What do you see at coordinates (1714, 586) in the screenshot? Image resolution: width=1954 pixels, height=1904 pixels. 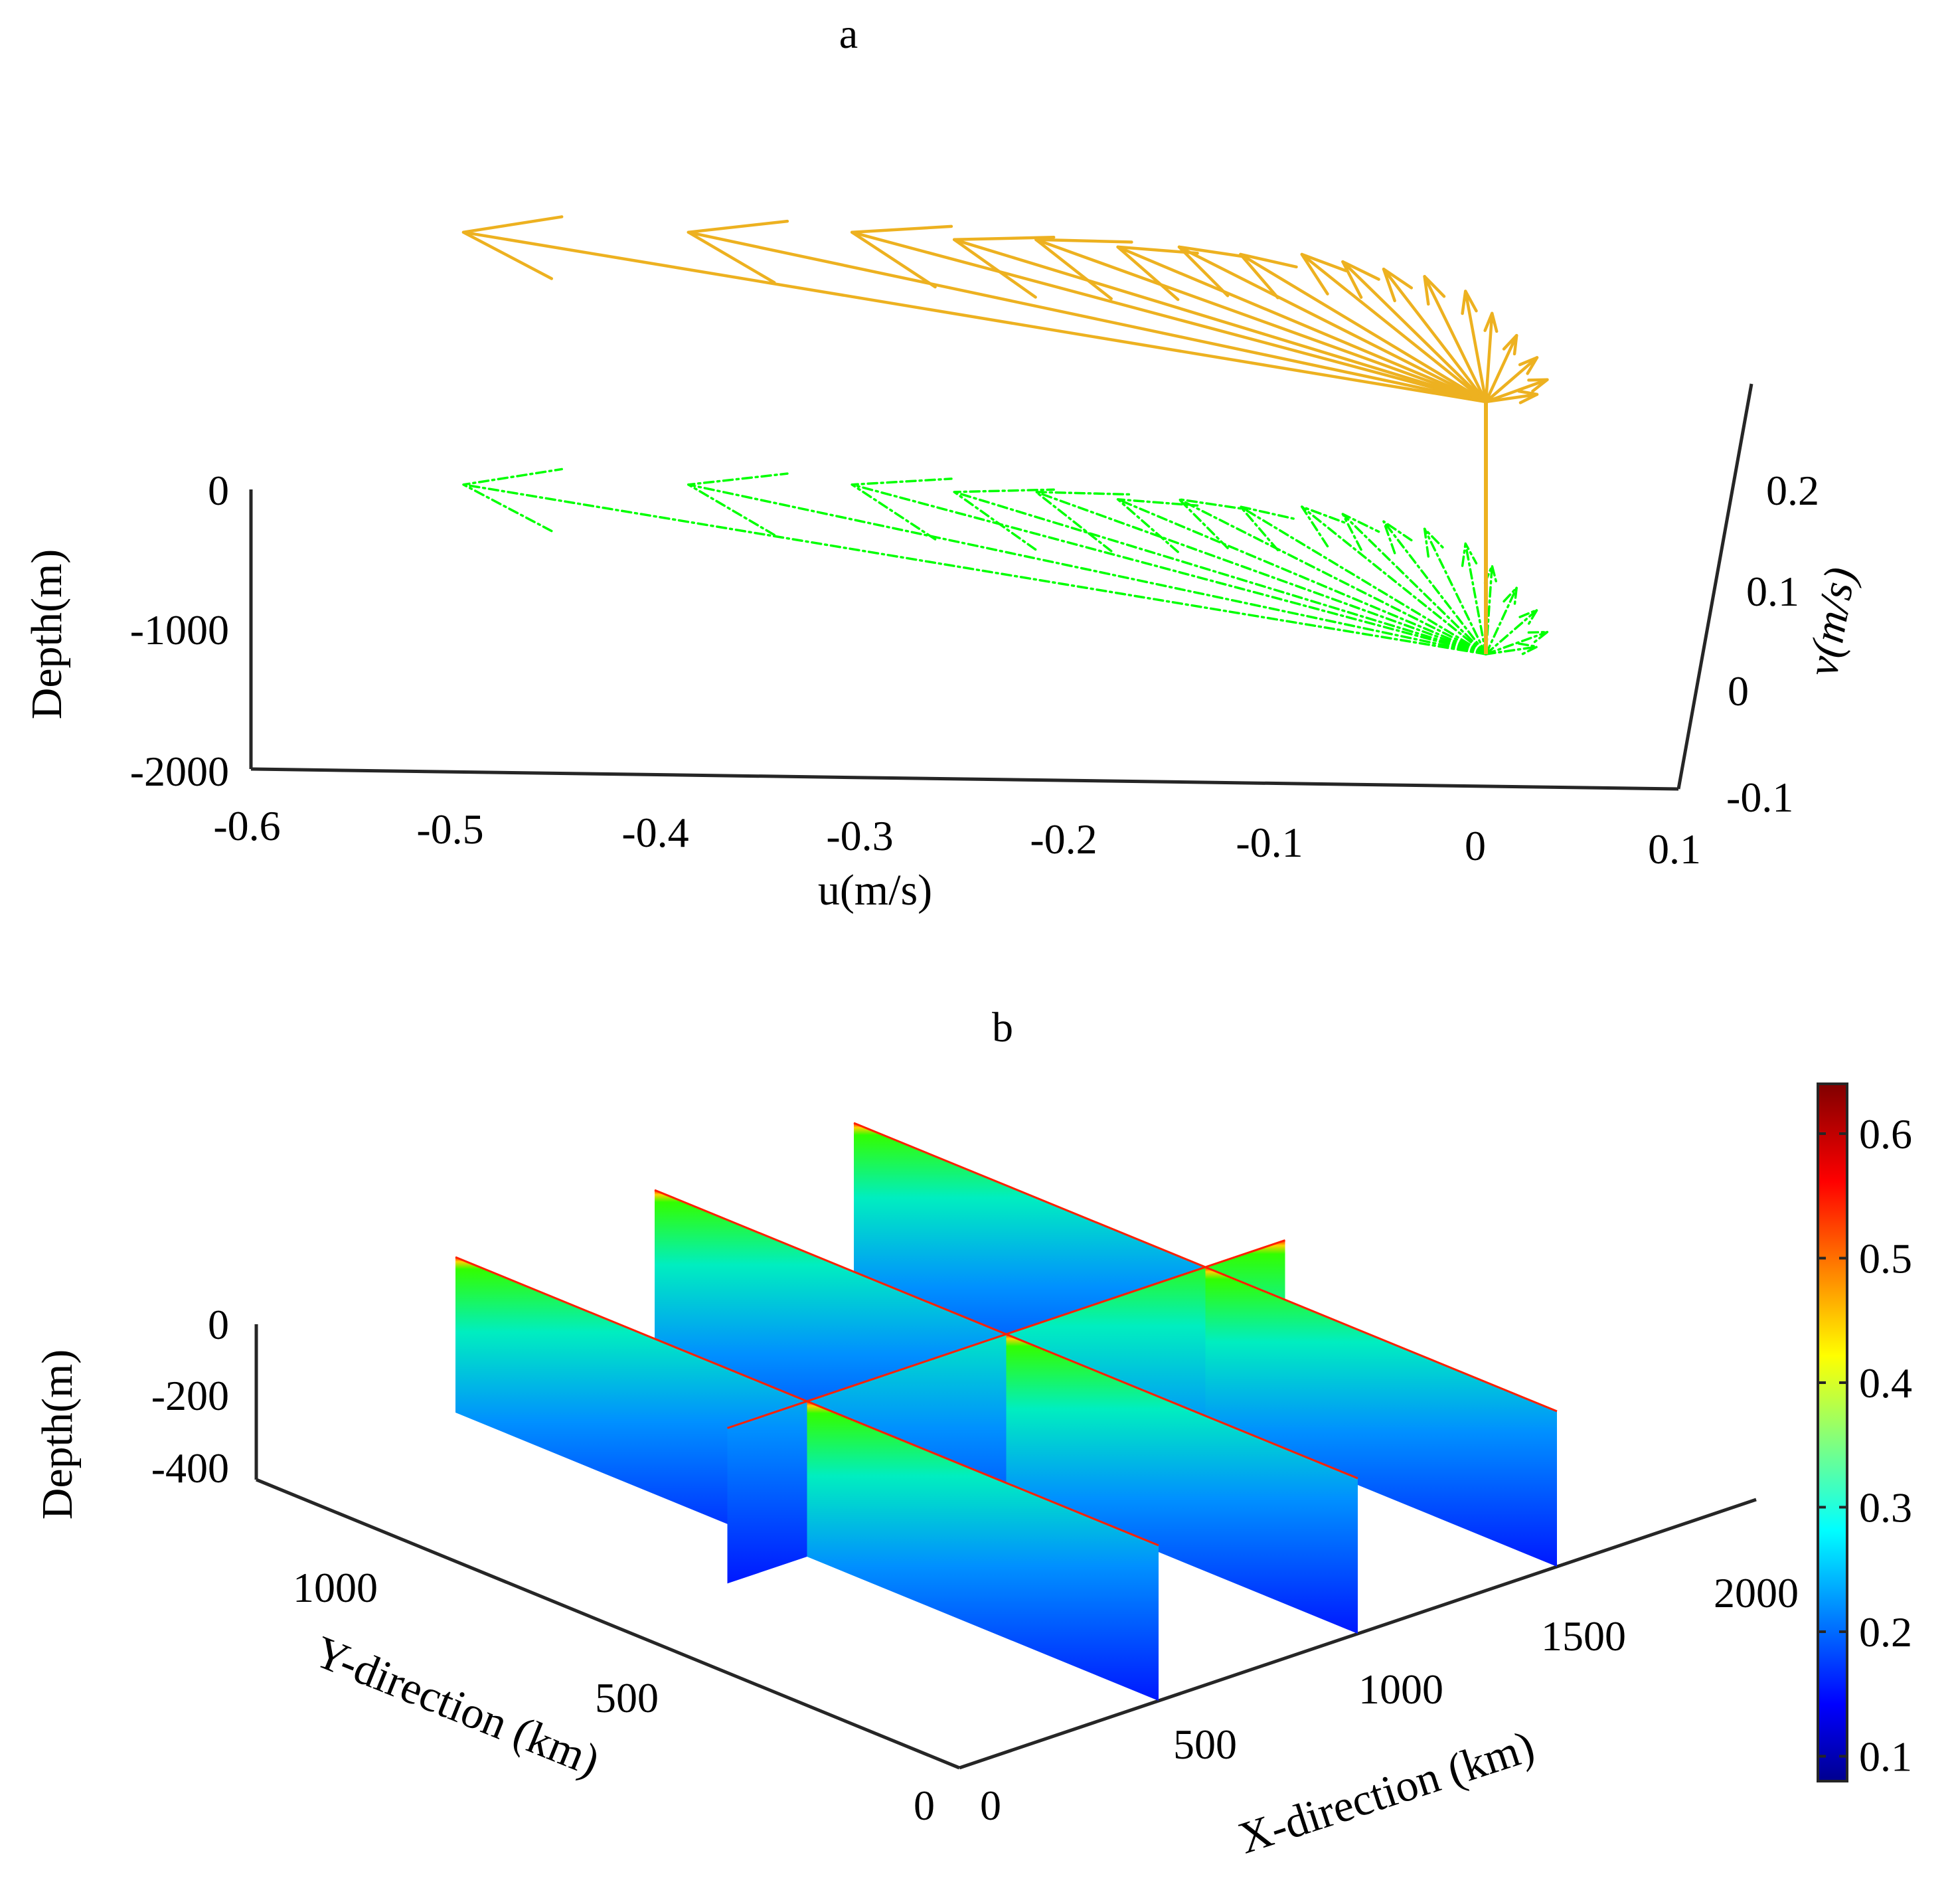 I see `panel-a-y-axis-line` at bounding box center [1714, 586].